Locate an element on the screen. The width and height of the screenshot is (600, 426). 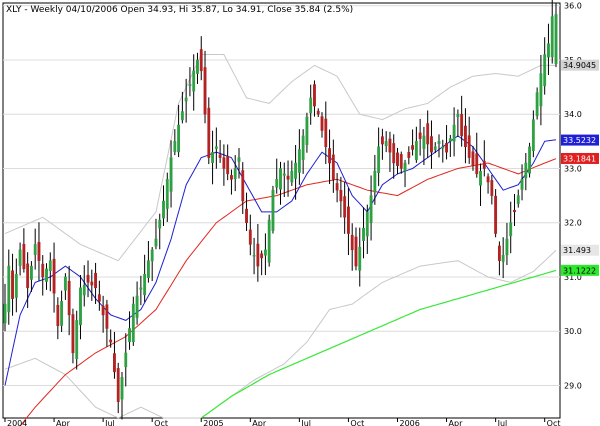
value-badge-text: 31.1222 is located at coordinates (579, 270).